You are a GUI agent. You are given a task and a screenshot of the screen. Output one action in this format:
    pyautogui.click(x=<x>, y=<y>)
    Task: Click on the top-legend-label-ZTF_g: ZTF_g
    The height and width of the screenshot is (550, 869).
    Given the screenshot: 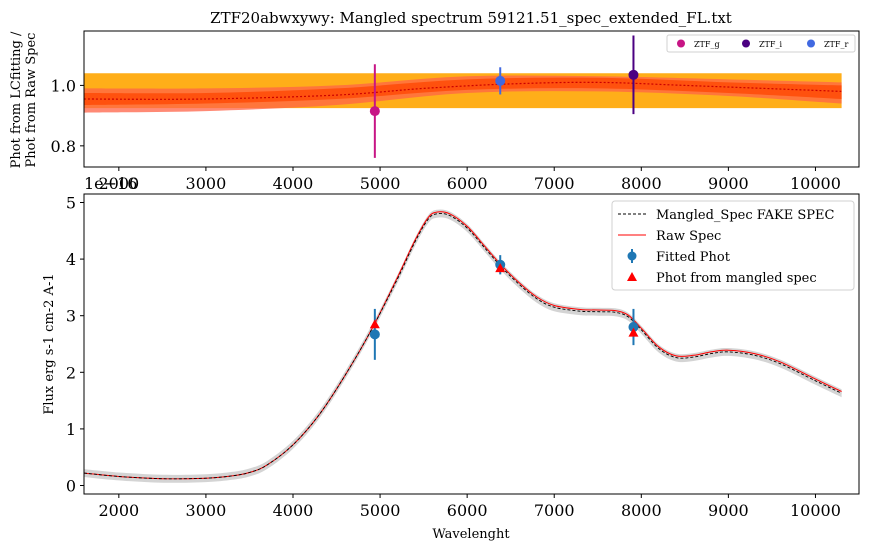 What is the action you would take?
    pyautogui.click(x=707, y=44)
    